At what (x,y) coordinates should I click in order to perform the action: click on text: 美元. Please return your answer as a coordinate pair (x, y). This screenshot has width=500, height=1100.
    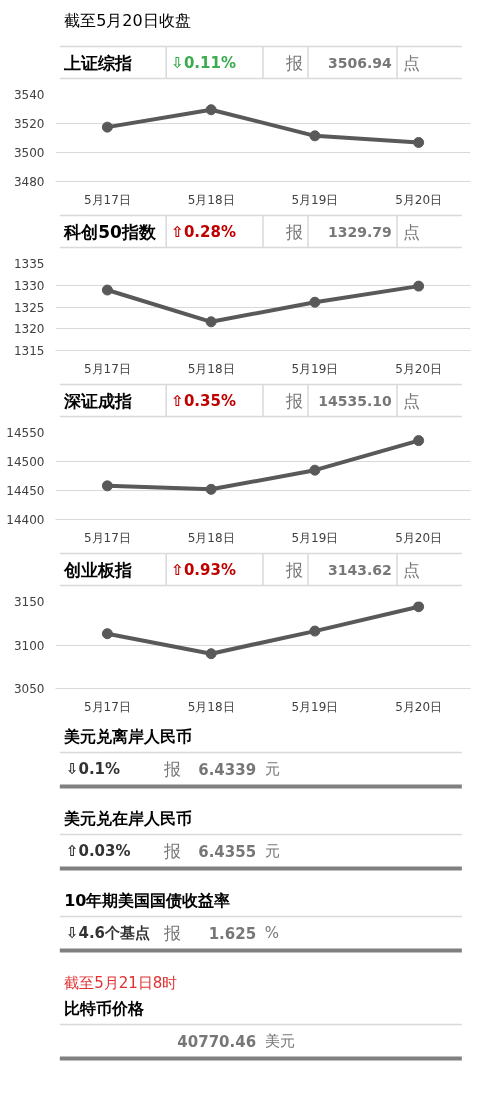
    Looking at the image, I should click on (279, 1040).